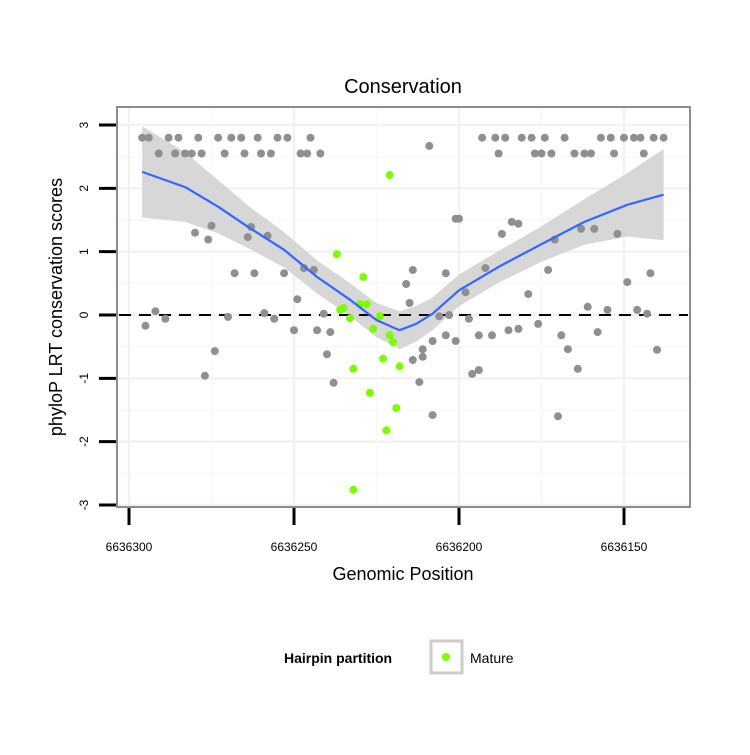 The width and height of the screenshot is (750, 755). I want to click on y-tick-label: 3, so click(84, 124).